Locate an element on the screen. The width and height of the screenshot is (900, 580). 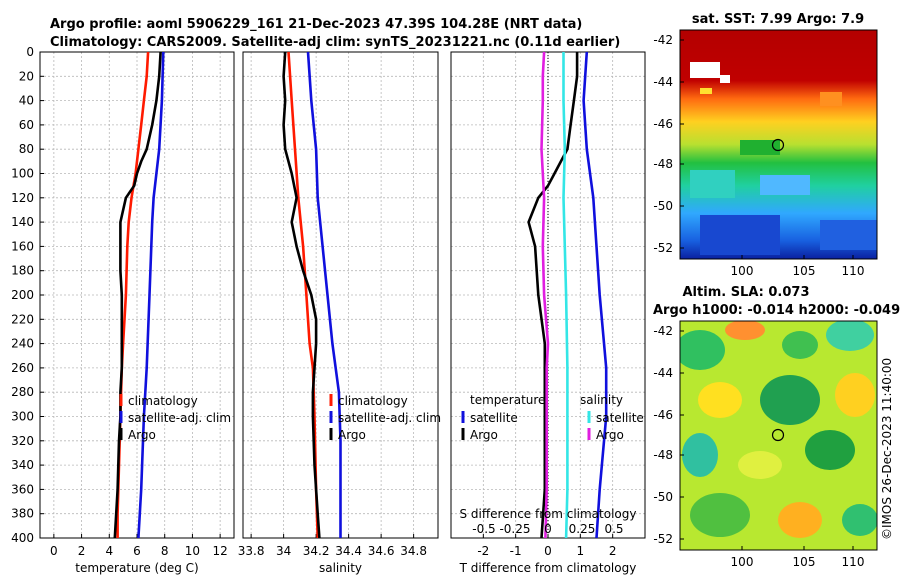
x-tick-label: 1 is located at coordinates (581, 551).